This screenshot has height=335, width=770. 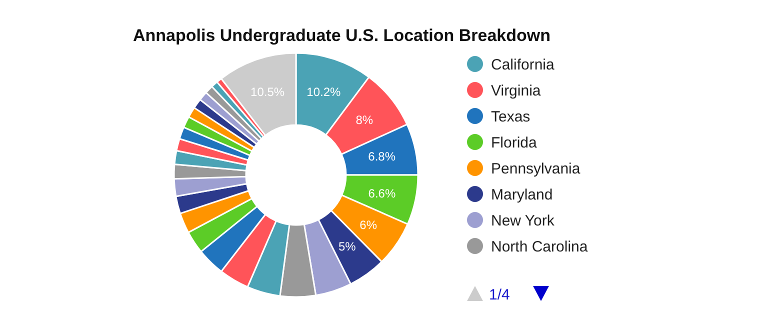 I want to click on data-label: 6%, so click(x=369, y=225).